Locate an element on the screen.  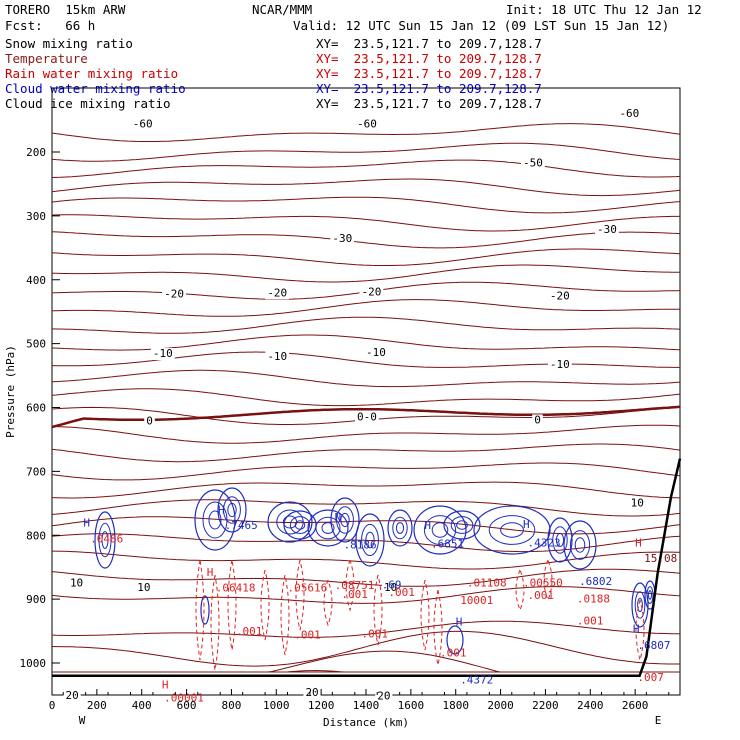
isotherm-label: -50 is located at coordinates (533, 163).